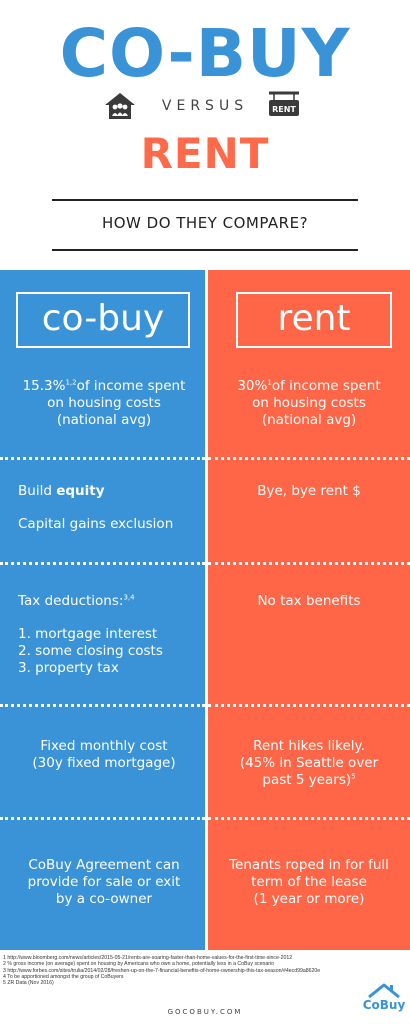 This screenshot has height=1024, width=410. Describe the element at coordinates (353, 776) in the screenshot. I see `rent-hikes-sup: 5` at that location.